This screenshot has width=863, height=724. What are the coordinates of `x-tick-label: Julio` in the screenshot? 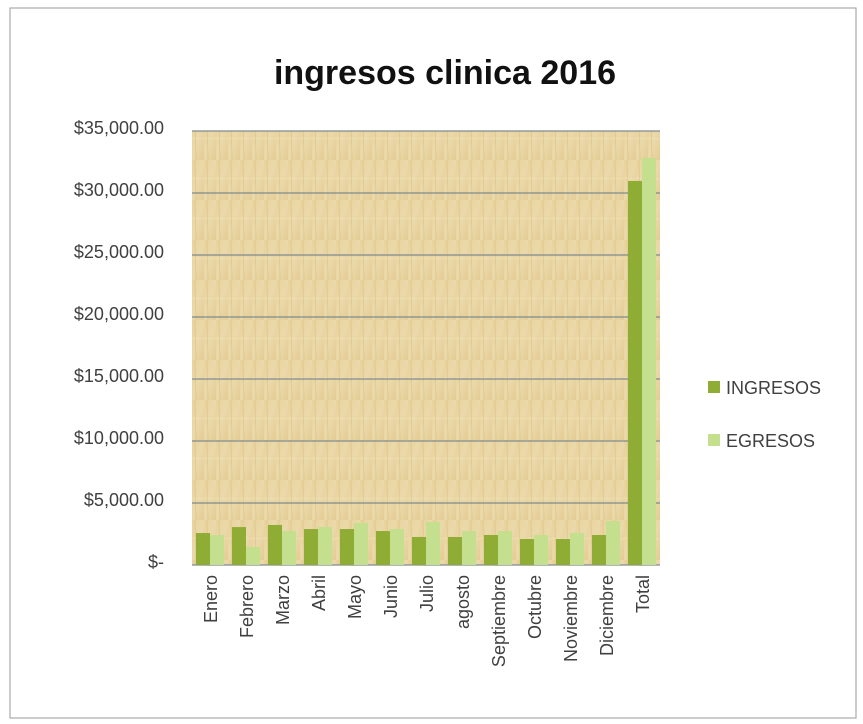 It's located at (427, 593).